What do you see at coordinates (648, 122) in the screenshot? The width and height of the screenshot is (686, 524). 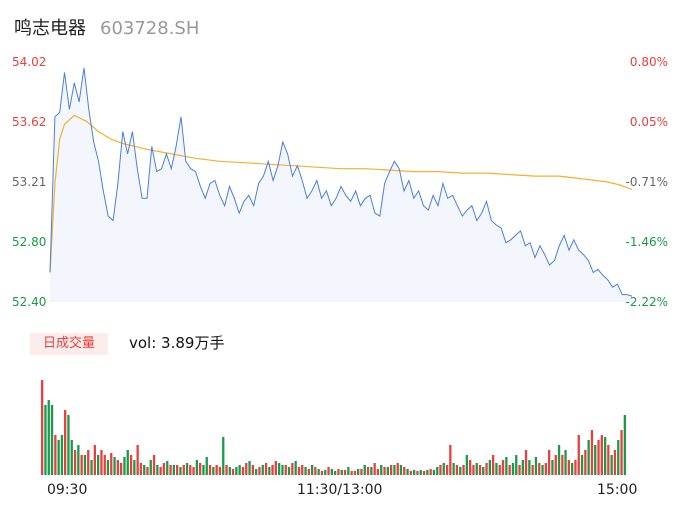 I see `percent-tick-label: 0.05%` at bounding box center [648, 122].